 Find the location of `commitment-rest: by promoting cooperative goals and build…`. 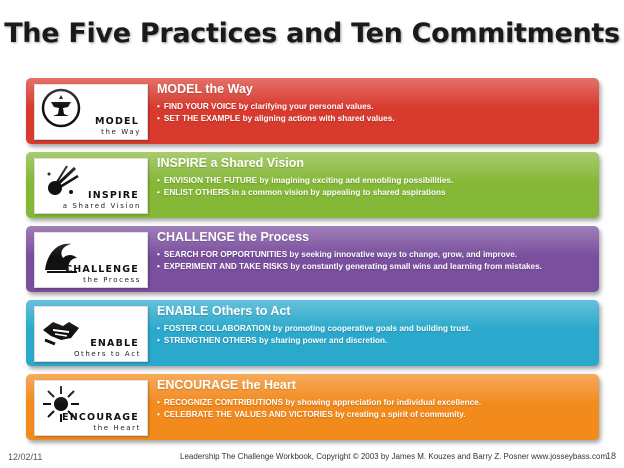

commitment-rest: by promoting cooperative goals and build… is located at coordinates (370, 328).